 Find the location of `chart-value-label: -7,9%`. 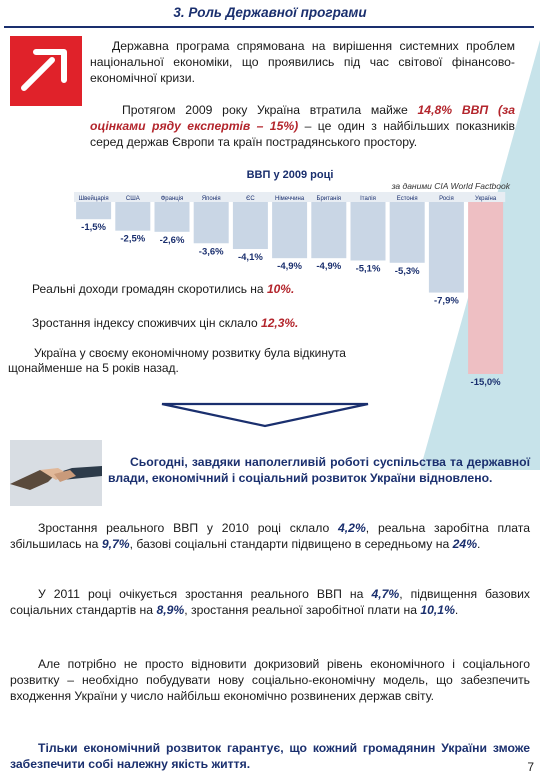

chart-value-label: -7,9% is located at coordinates (446, 301).